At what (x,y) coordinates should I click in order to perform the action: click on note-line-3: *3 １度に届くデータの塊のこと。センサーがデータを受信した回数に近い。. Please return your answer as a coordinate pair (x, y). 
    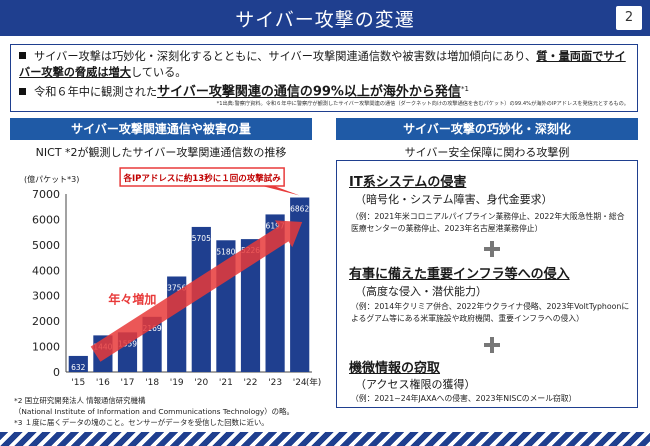
    Looking at the image, I should click on (141, 422).